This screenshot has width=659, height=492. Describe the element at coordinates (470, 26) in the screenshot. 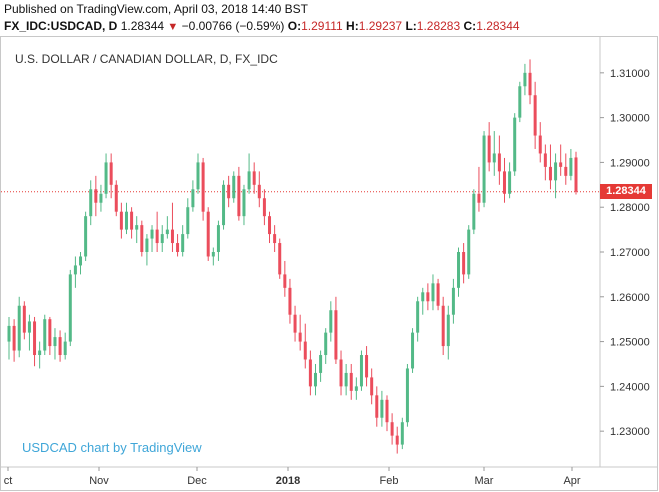

I see `close-label: C:` at that location.